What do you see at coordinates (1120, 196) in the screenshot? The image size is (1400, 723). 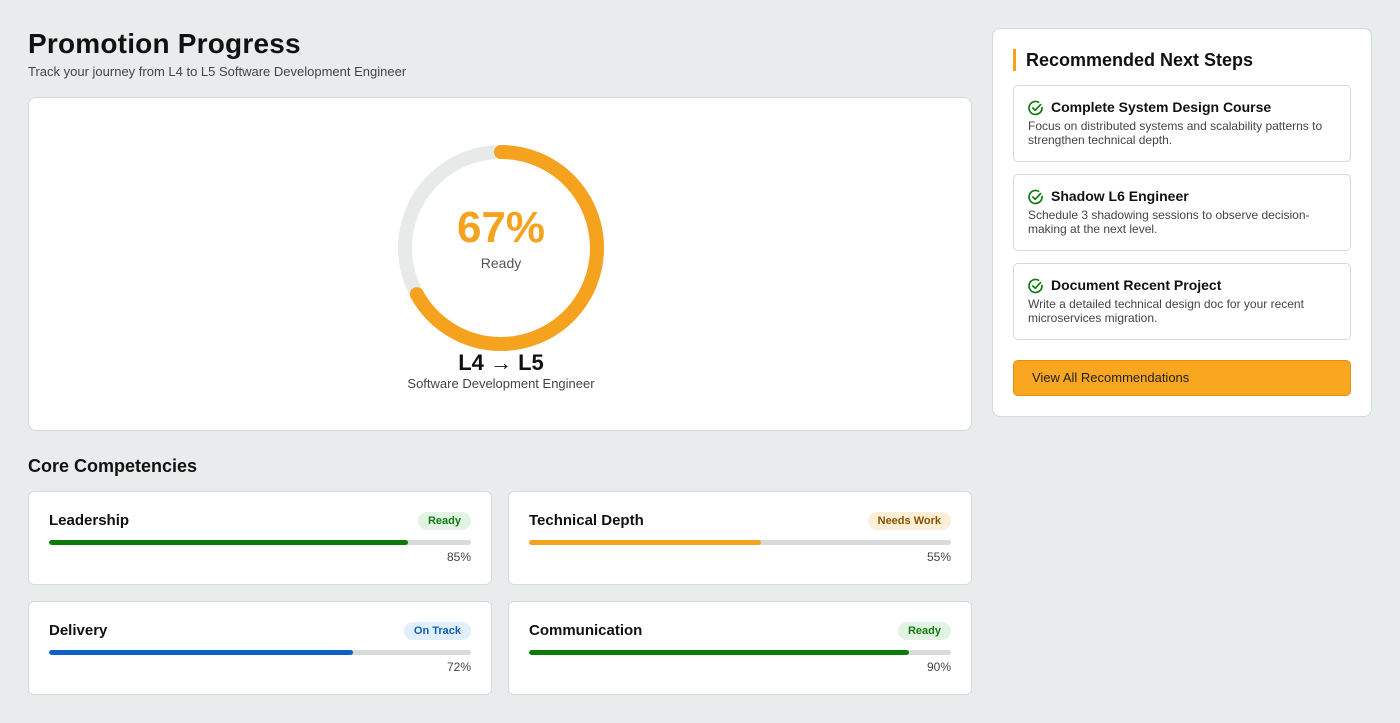 I see `next-step-title: Shadow L6 Engineer` at bounding box center [1120, 196].